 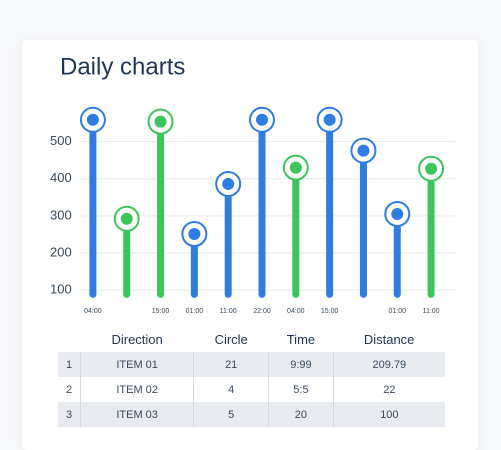 What do you see at coordinates (61, 177) in the screenshot?
I see `y-tick-label: 400` at bounding box center [61, 177].